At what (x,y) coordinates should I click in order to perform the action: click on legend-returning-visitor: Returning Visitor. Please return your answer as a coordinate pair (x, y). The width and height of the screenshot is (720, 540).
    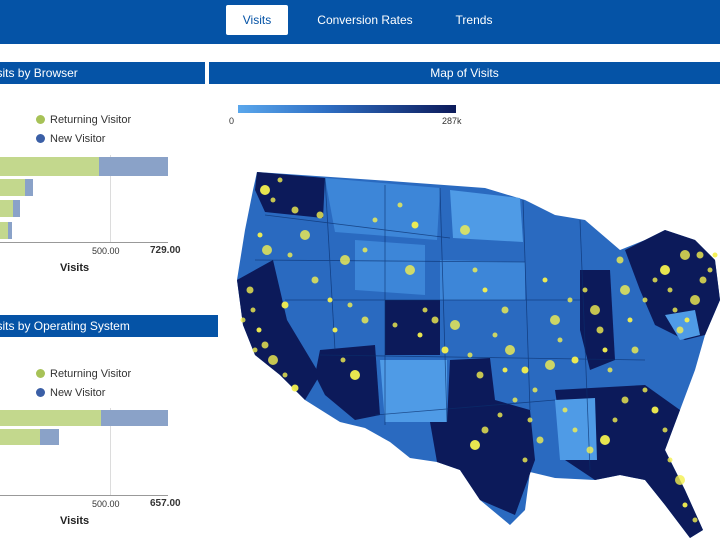
    Looking at the image, I should click on (83, 120).